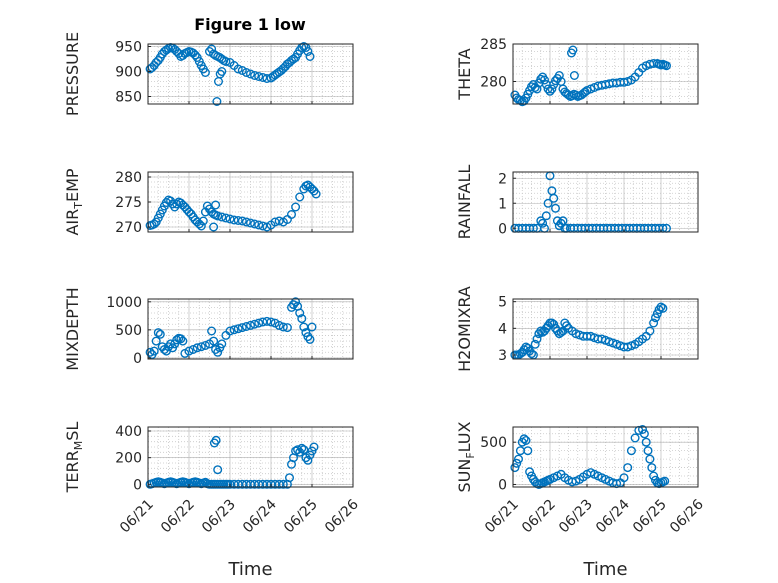 Image resolution: width=778 pixels, height=583 pixels. Describe the element at coordinates (464, 202) in the screenshot. I see `ylabel-4: RAINFALL` at that location.